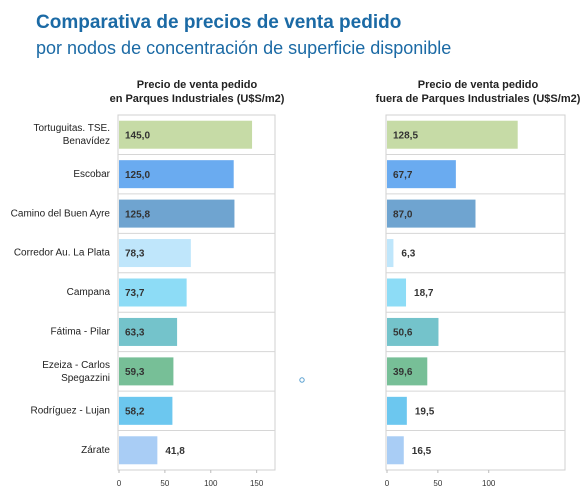 Image resolution: width=581 pixels, height=501 pixels. What do you see at coordinates (135, 411) in the screenshot?
I see `value-label: 58,2` at bounding box center [135, 411].